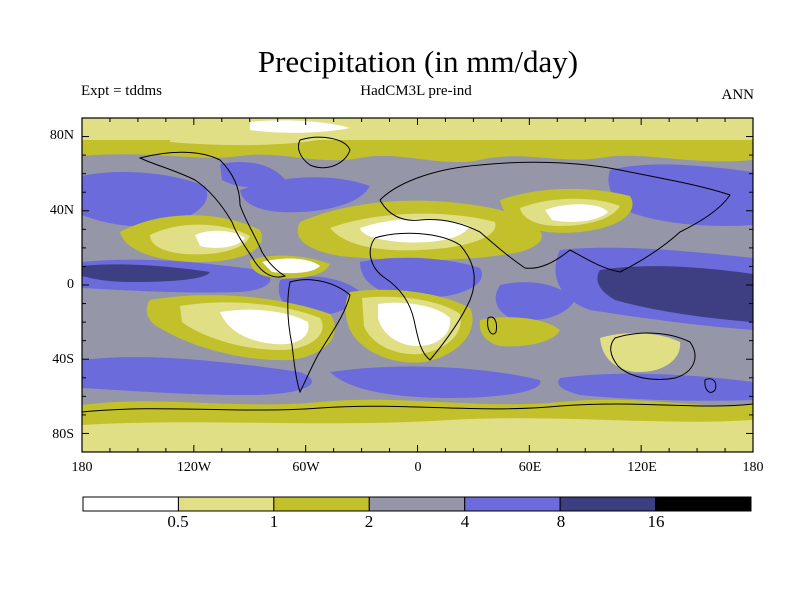 This screenshot has height=600, width=800. I want to click on x-tick-label-60w: 60W, so click(306, 467).